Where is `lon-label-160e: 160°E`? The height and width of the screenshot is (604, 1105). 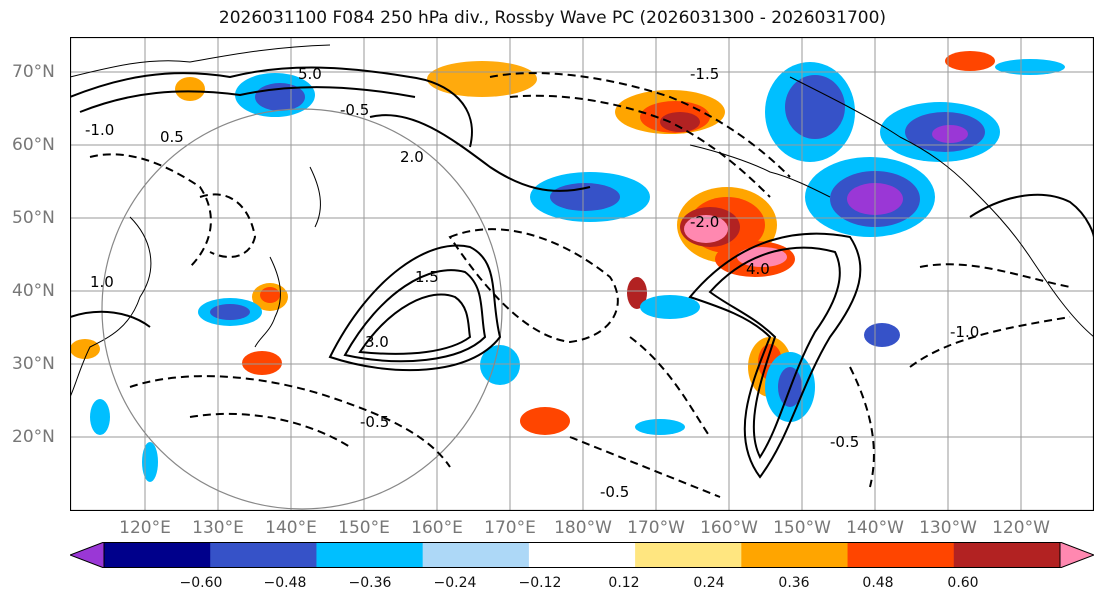
lon-label-160e: 160°E is located at coordinates (437, 528).